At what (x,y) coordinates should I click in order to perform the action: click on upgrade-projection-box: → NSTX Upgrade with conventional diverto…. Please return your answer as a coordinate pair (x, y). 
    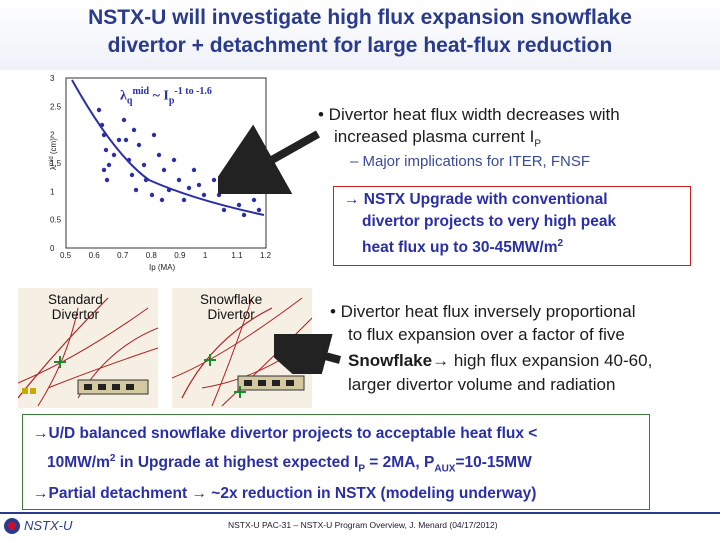
    Looking at the image, I should click on (512, 226).